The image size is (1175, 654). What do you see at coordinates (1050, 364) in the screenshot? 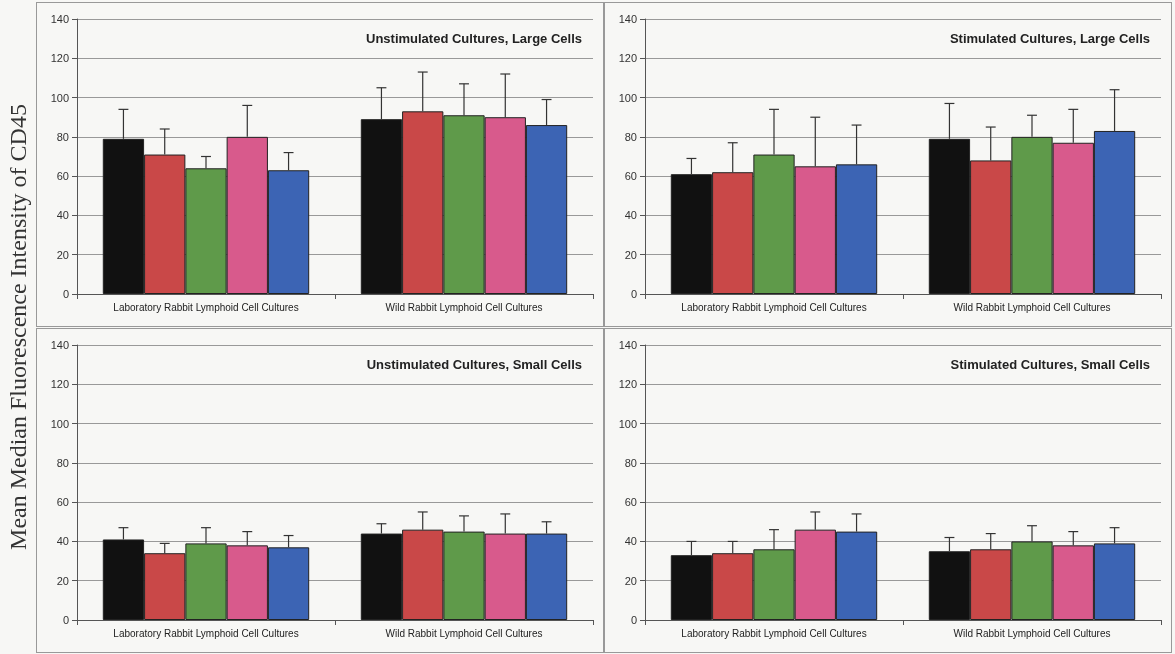
I see `text: Stimulated Cultures, Small Cells` at bounding box center [1050, 364].